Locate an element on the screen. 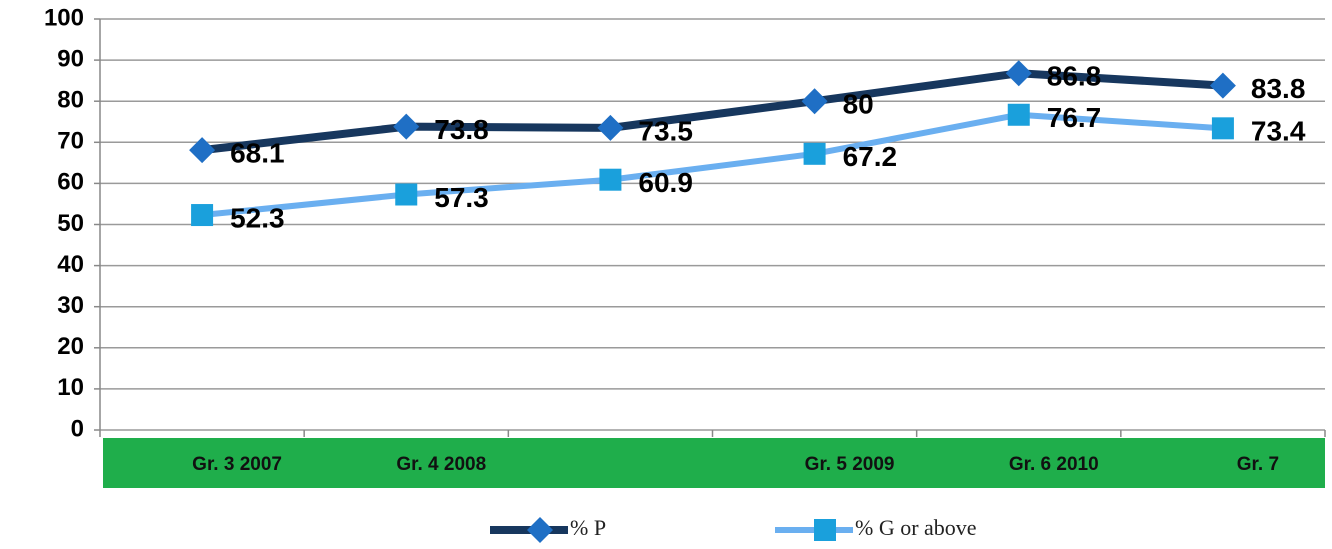 The image size is (1332, 549). y-tick-label: 10 is located at coordinates (70, 387).